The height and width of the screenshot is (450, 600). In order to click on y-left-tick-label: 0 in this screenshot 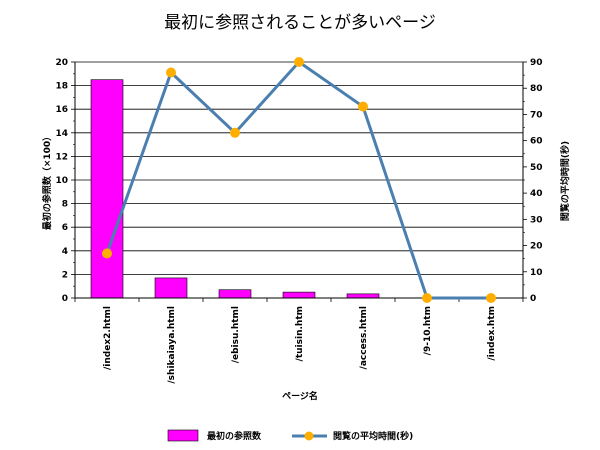, I will do `click(65, 299)`.